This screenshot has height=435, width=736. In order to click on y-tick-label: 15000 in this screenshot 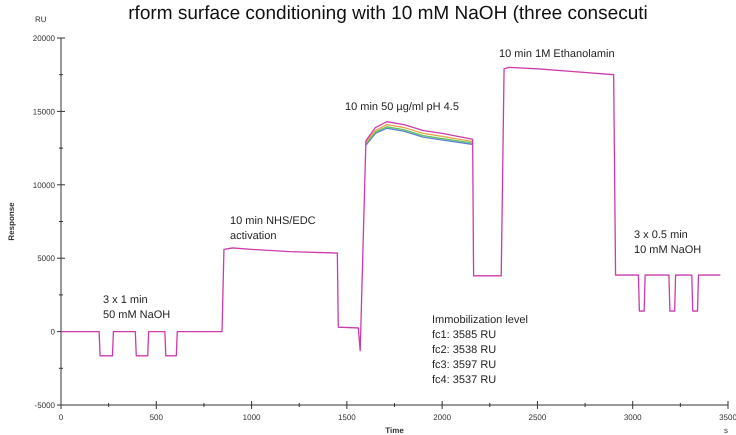, I will do `click(44, 111)`.